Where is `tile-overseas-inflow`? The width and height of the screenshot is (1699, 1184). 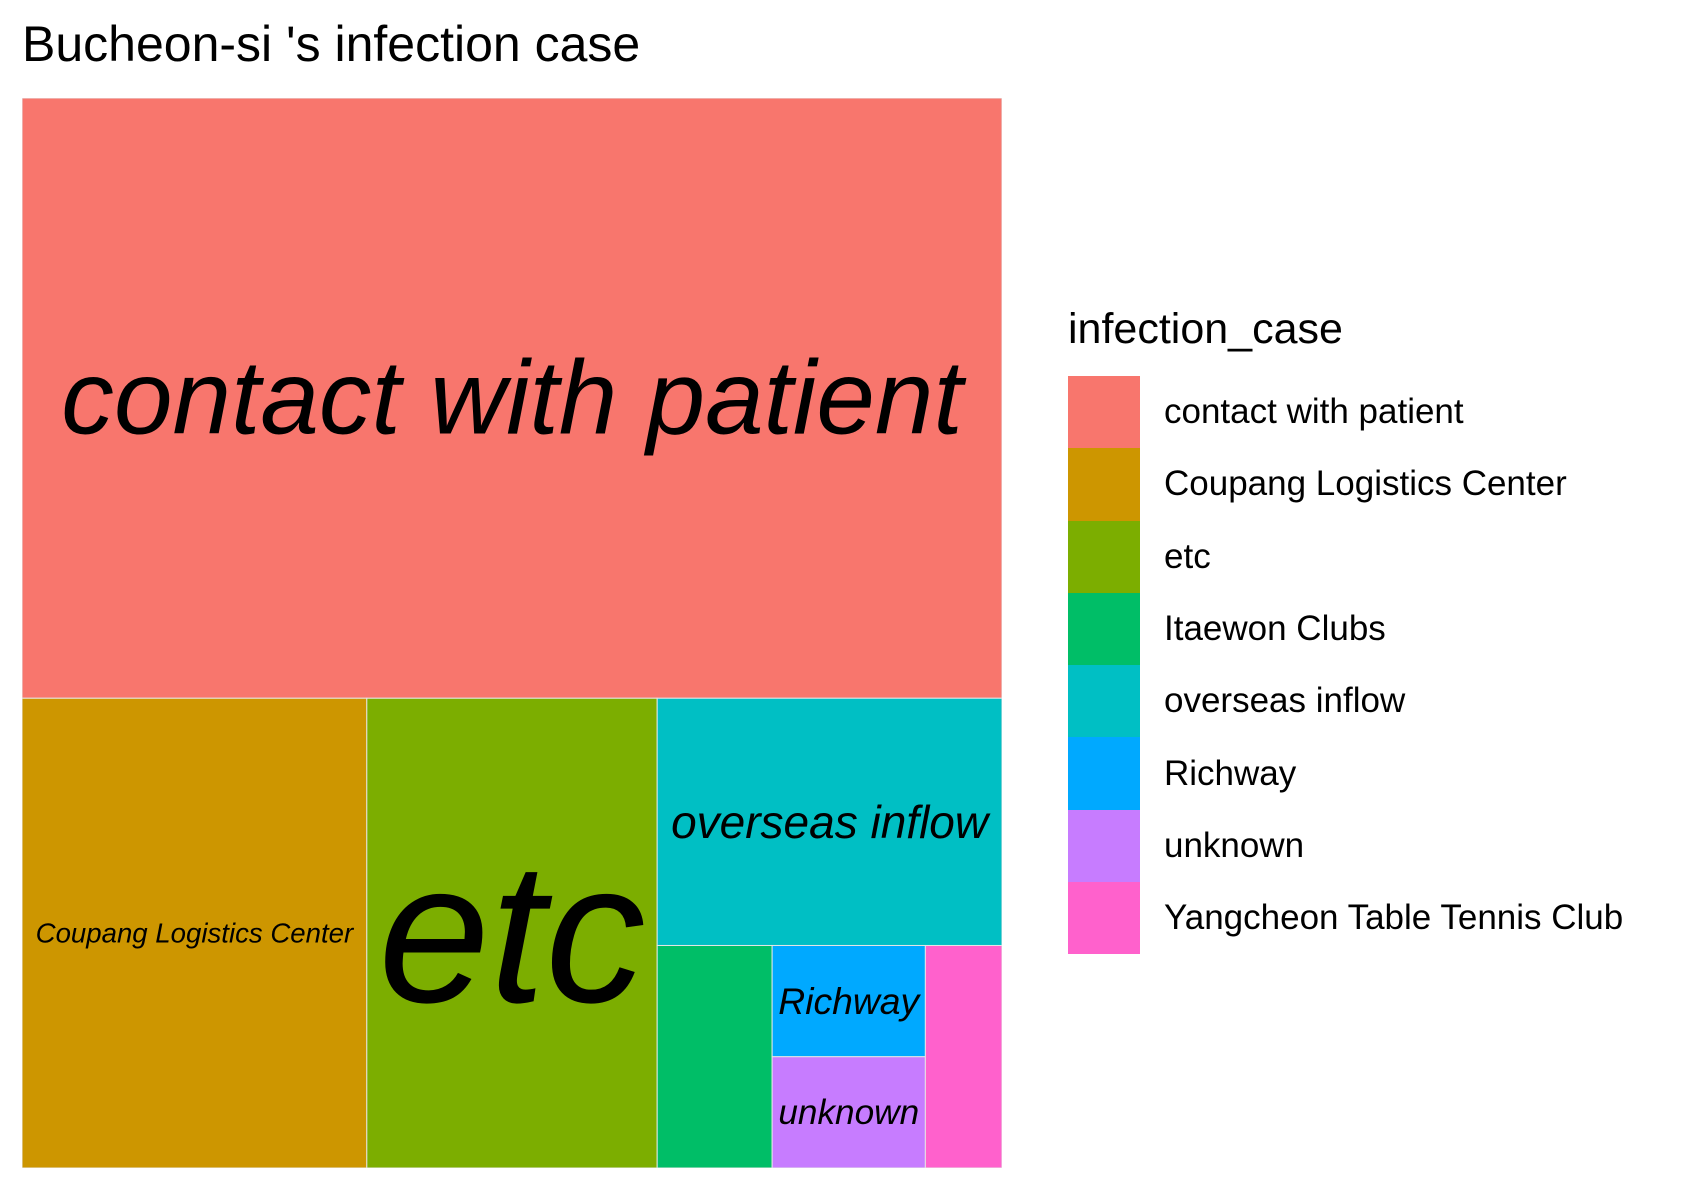
tile-overseas-inflow is located at coordinates (829, 821).